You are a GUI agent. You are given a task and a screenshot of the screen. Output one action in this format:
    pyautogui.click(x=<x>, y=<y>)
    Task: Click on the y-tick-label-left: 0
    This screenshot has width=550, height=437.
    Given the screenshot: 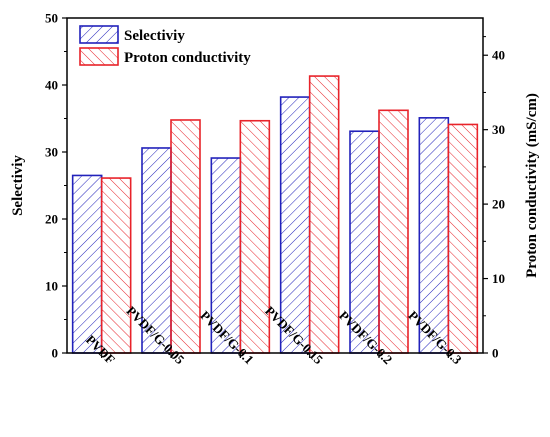 What is the action you would take?
    pyautogui.click(x=55, y=353)
    